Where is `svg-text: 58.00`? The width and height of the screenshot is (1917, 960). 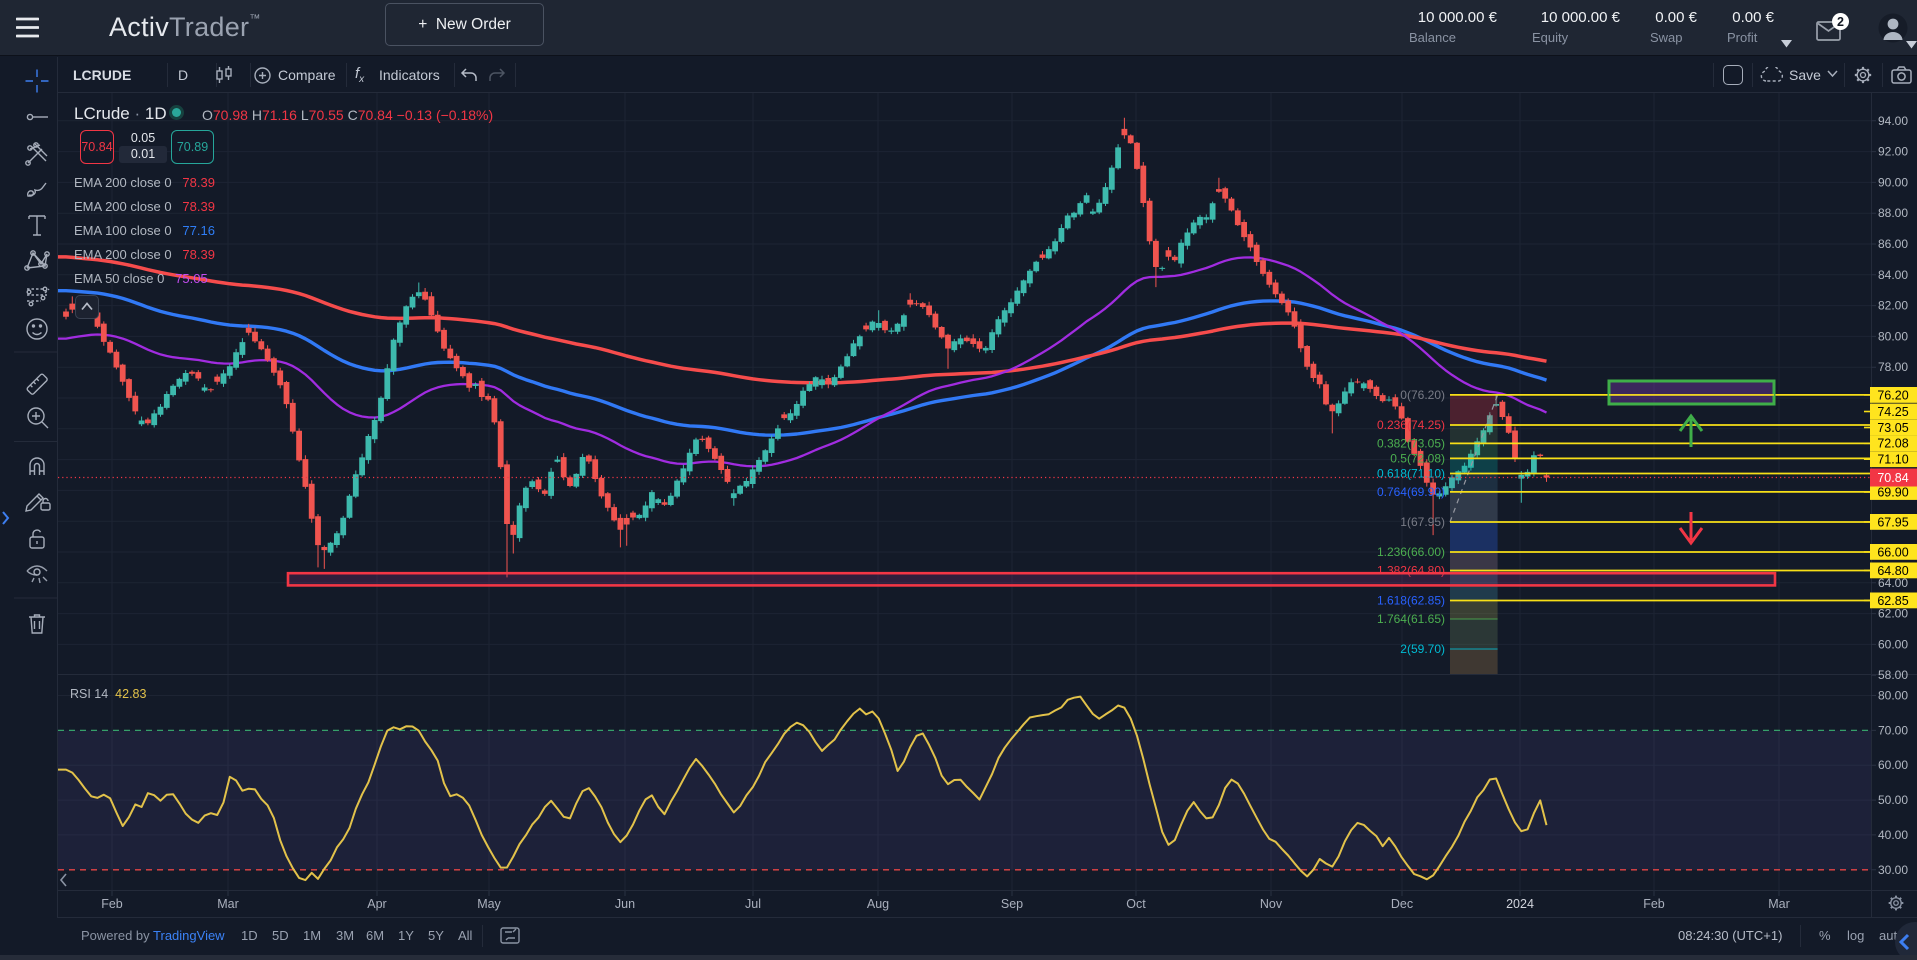
svg-text: 58.00 is located at coordinates (1893, 675).